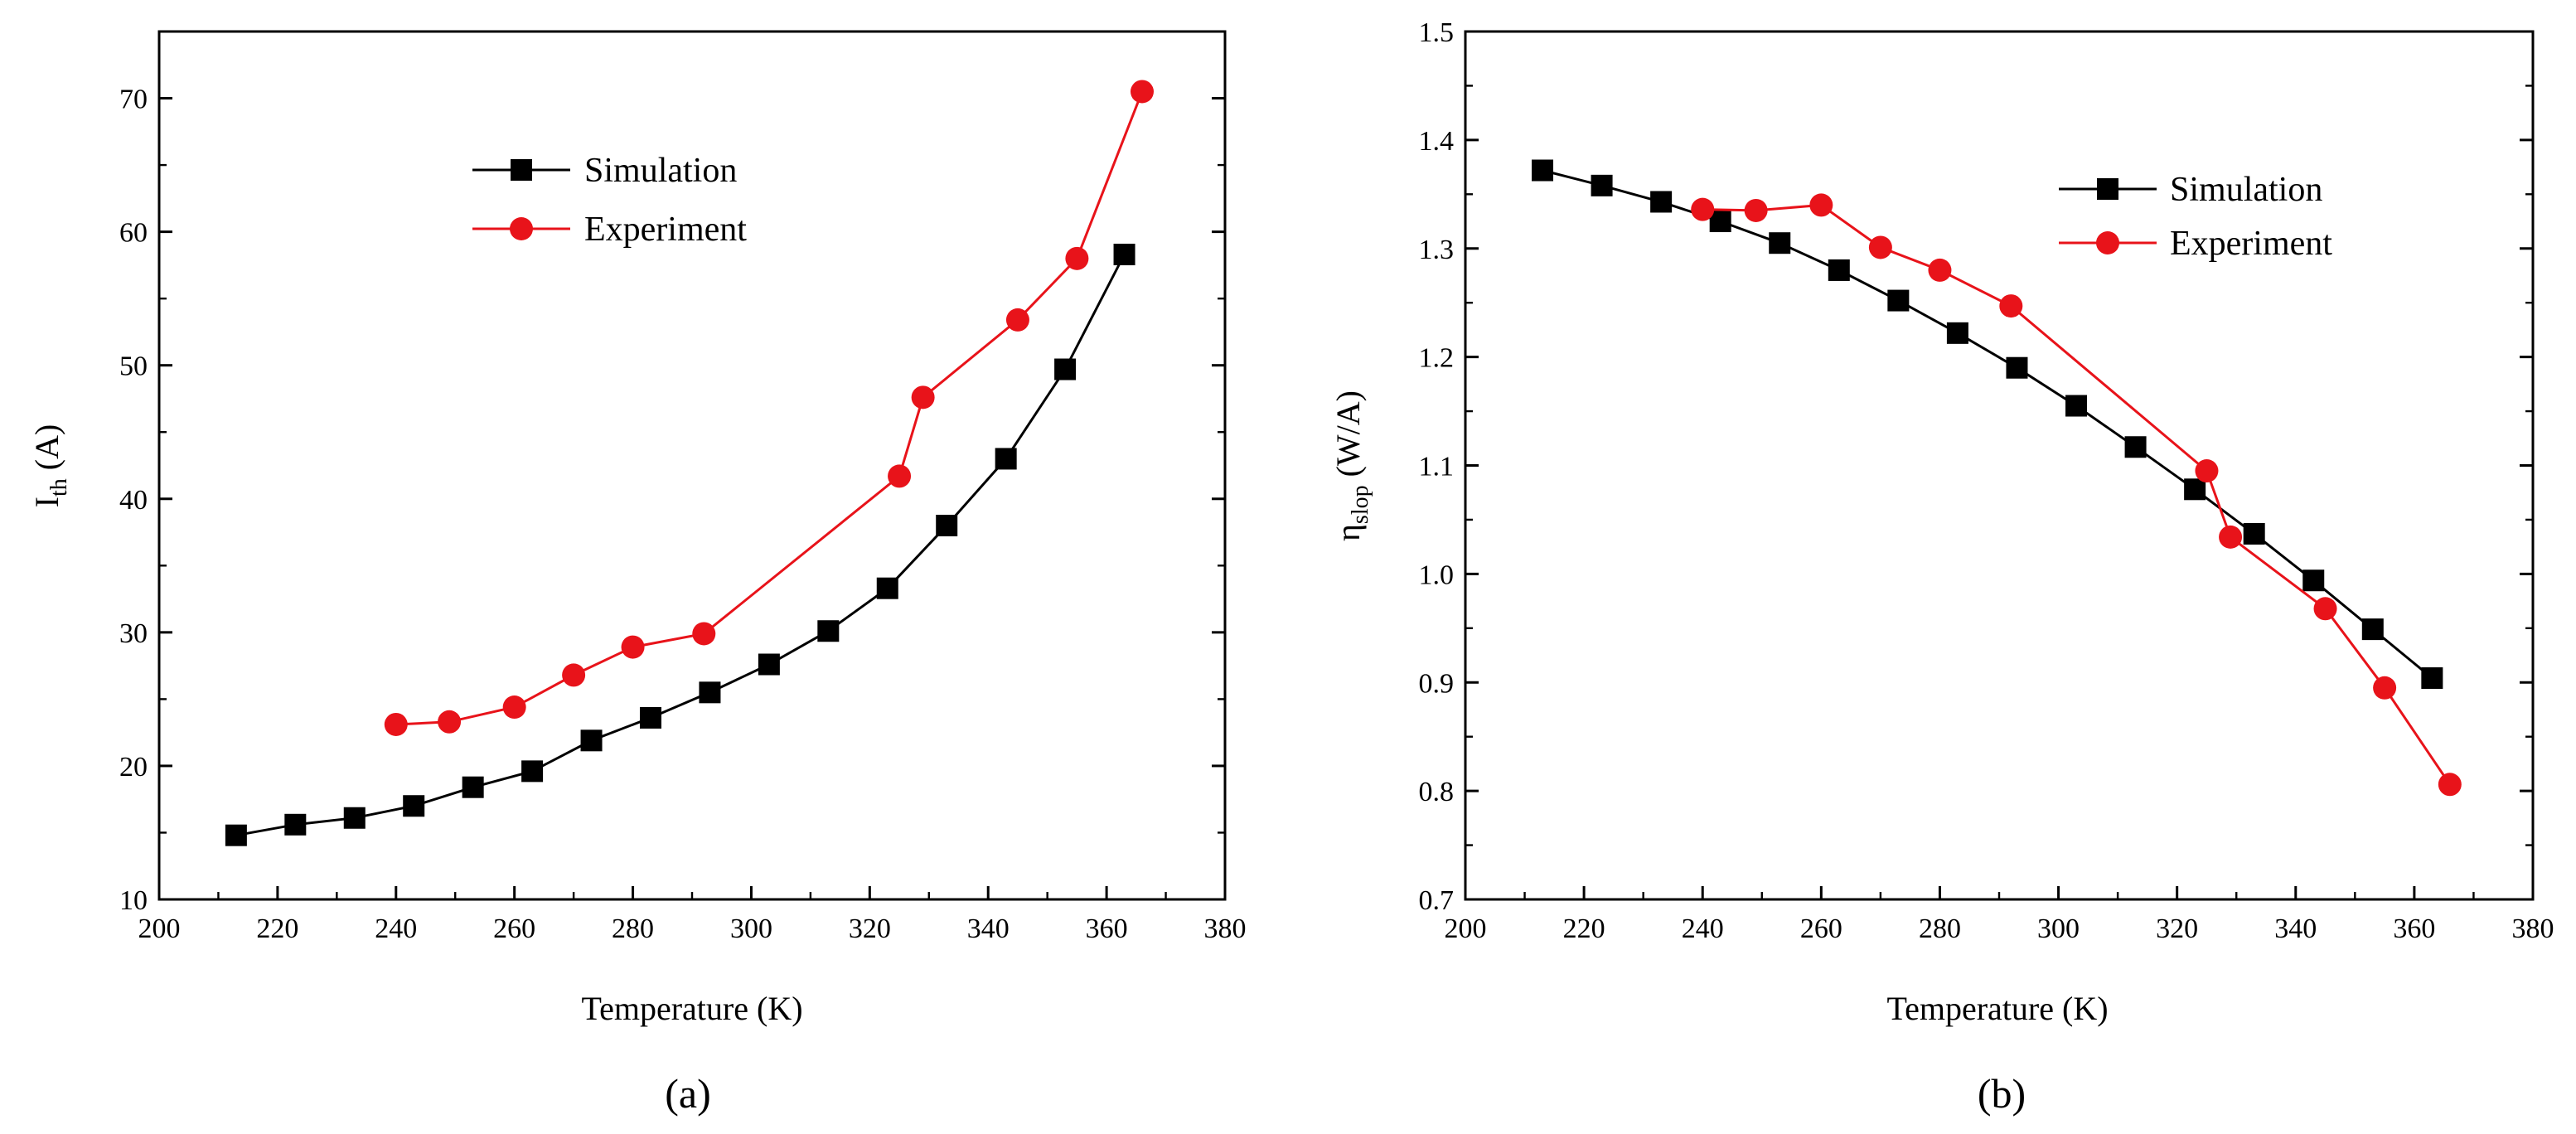  Describe the element at coordinates (1940, 929) in the screenshot. I see `x-tick-label-b-280: 280` at that location.